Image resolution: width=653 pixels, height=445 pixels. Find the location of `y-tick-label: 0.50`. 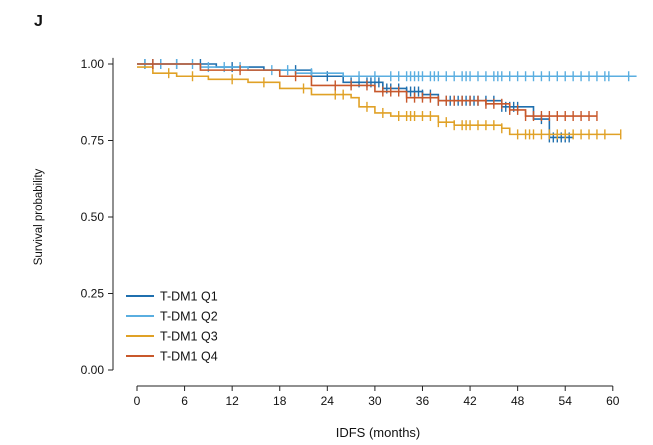

y-tick-label: 0.50 is located at coordinates (93, 217).